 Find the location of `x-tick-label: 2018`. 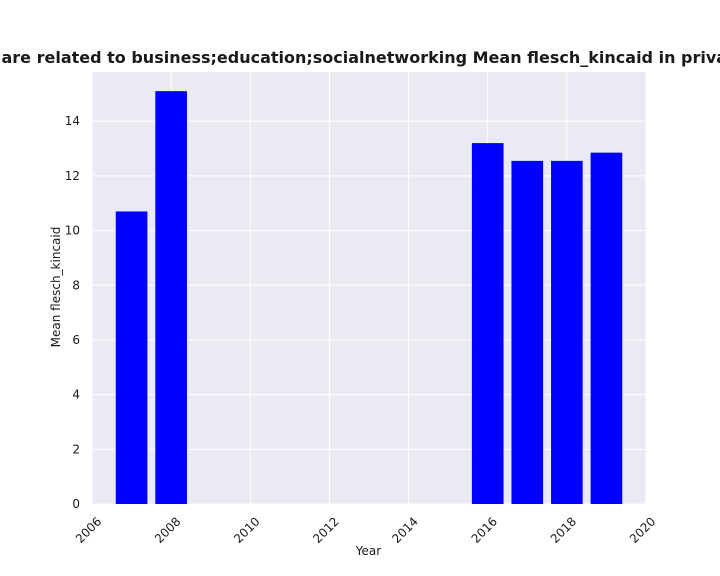

x-tick-label: 2018 is located at coordinates (563, 529).